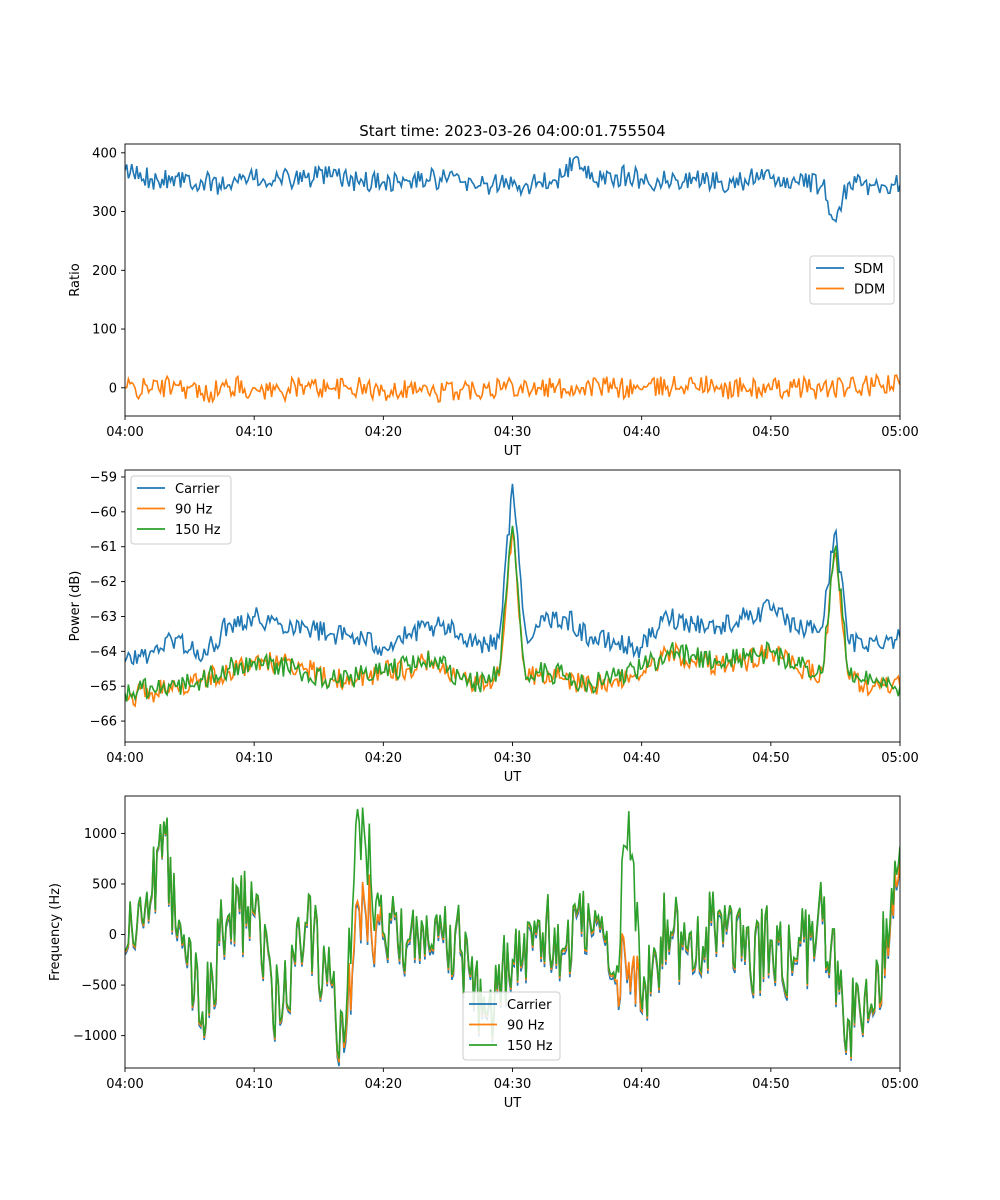 This screenshot has height=1200, width=1000. I want to click on y-axis-label: Power (dB), so click(75, 606).